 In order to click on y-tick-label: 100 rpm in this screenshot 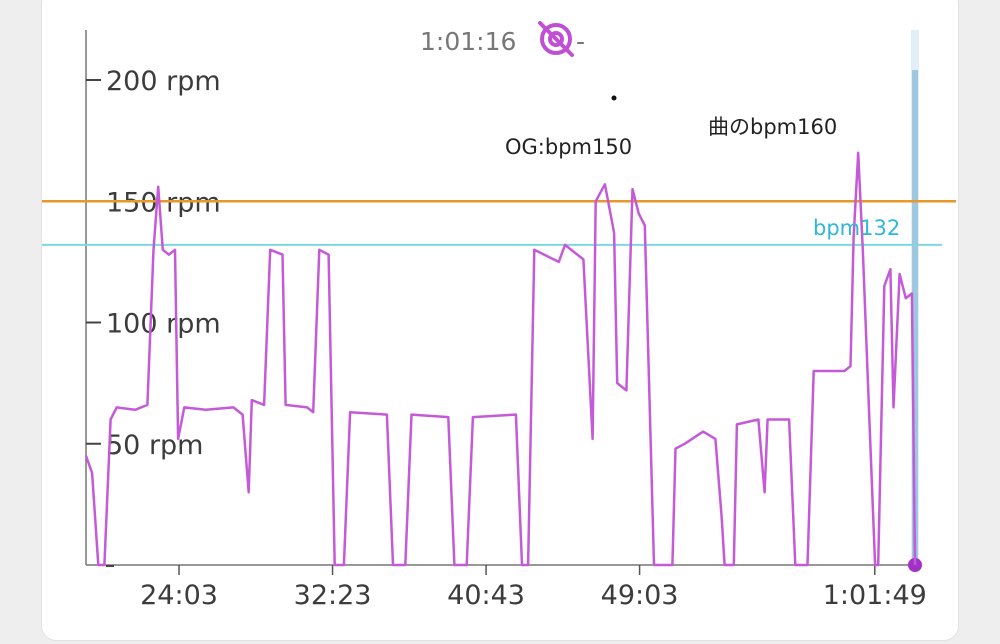, I will do `click(163, 324)`.